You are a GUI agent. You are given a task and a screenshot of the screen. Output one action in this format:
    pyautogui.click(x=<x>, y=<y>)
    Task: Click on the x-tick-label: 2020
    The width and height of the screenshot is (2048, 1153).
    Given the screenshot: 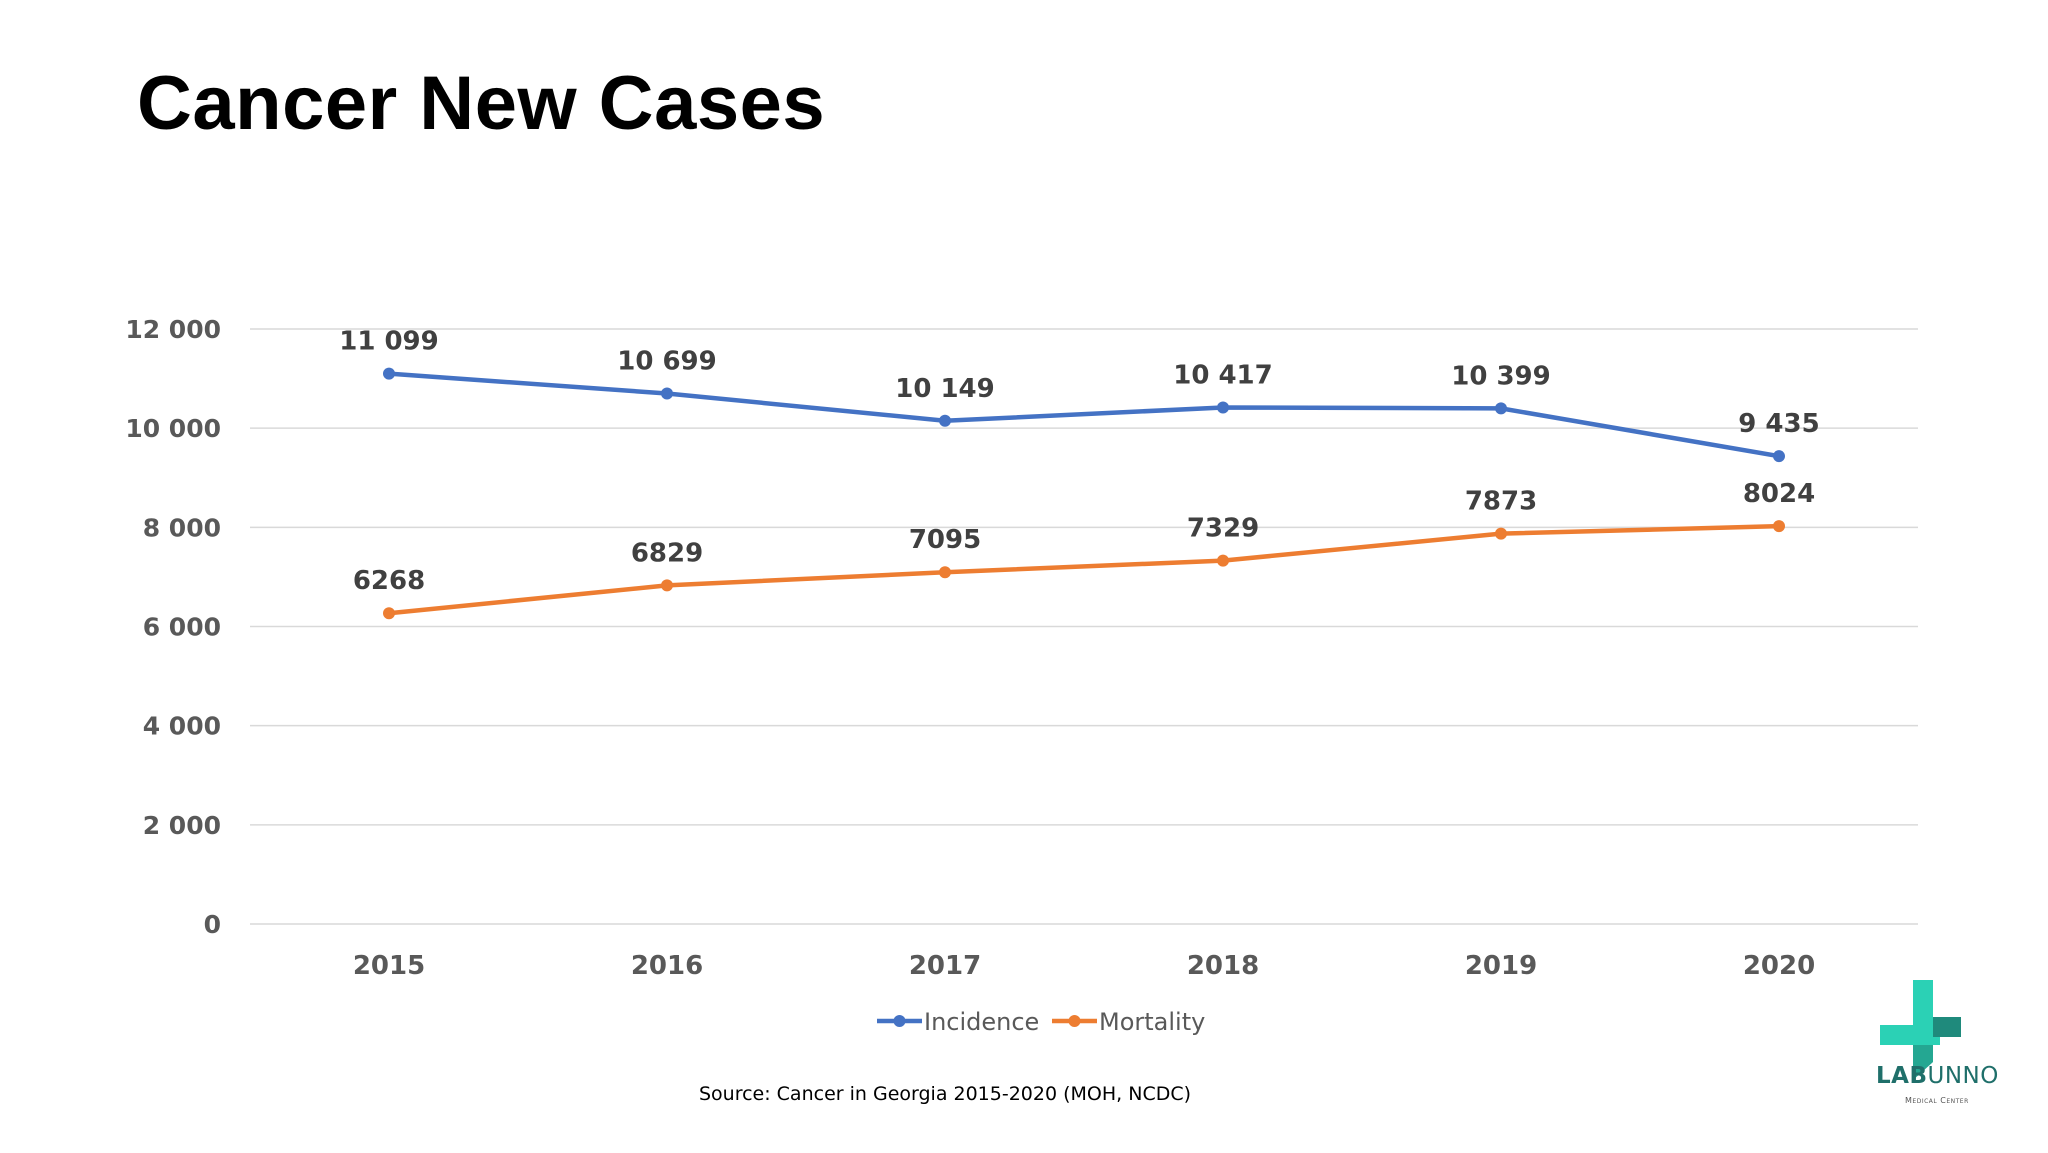 What is the action you would take?
    pyautogui.click(x=1779, y=966)
    